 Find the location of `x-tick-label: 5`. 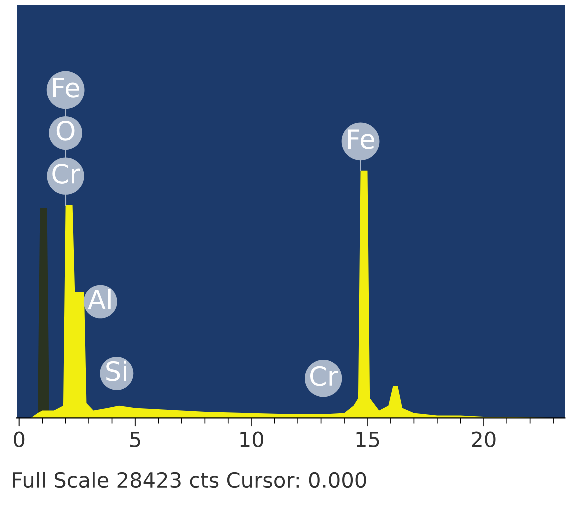

x-tick-label: 5 is located at coordinates (135, 440).